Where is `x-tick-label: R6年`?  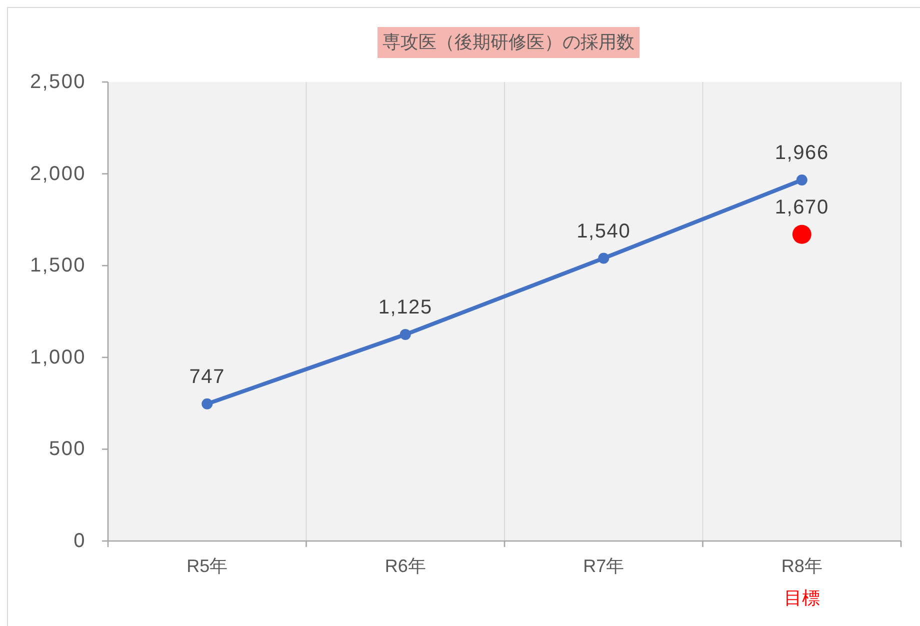 x-tick-label: R6年 is located at coordinates (405, 566).